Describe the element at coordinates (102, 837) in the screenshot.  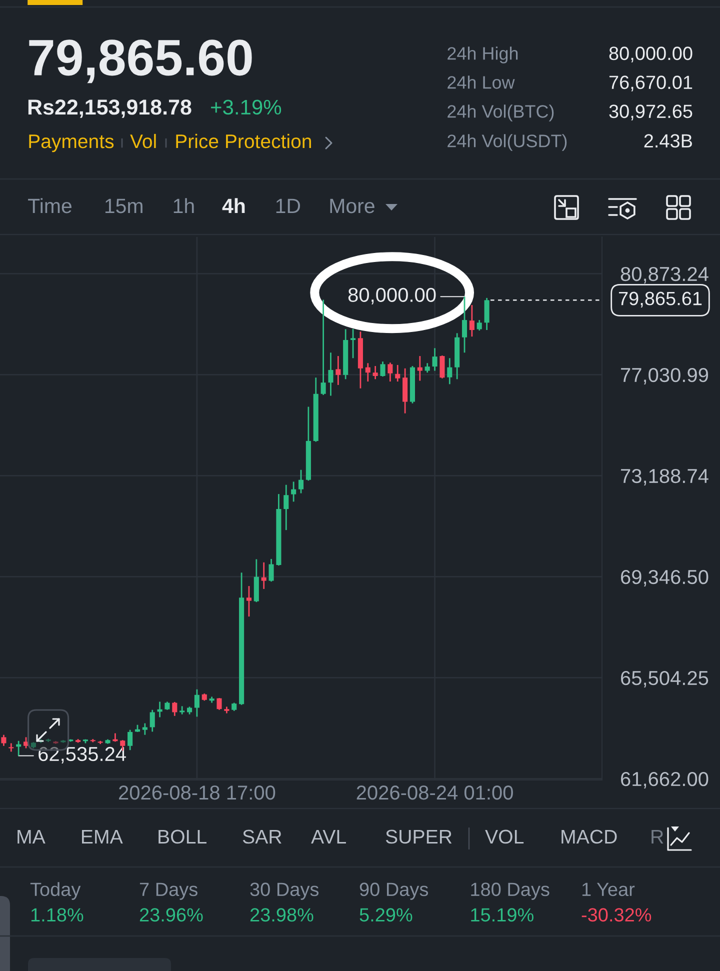
I see `text: EMA` at that location.